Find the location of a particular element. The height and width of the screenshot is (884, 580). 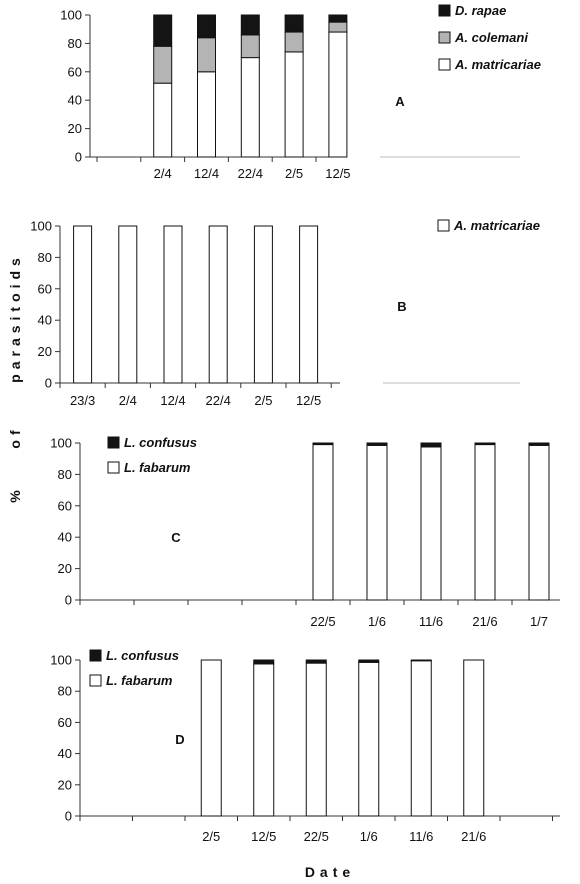

legend-entry: A. colemani is located at coordinates (491, 37).